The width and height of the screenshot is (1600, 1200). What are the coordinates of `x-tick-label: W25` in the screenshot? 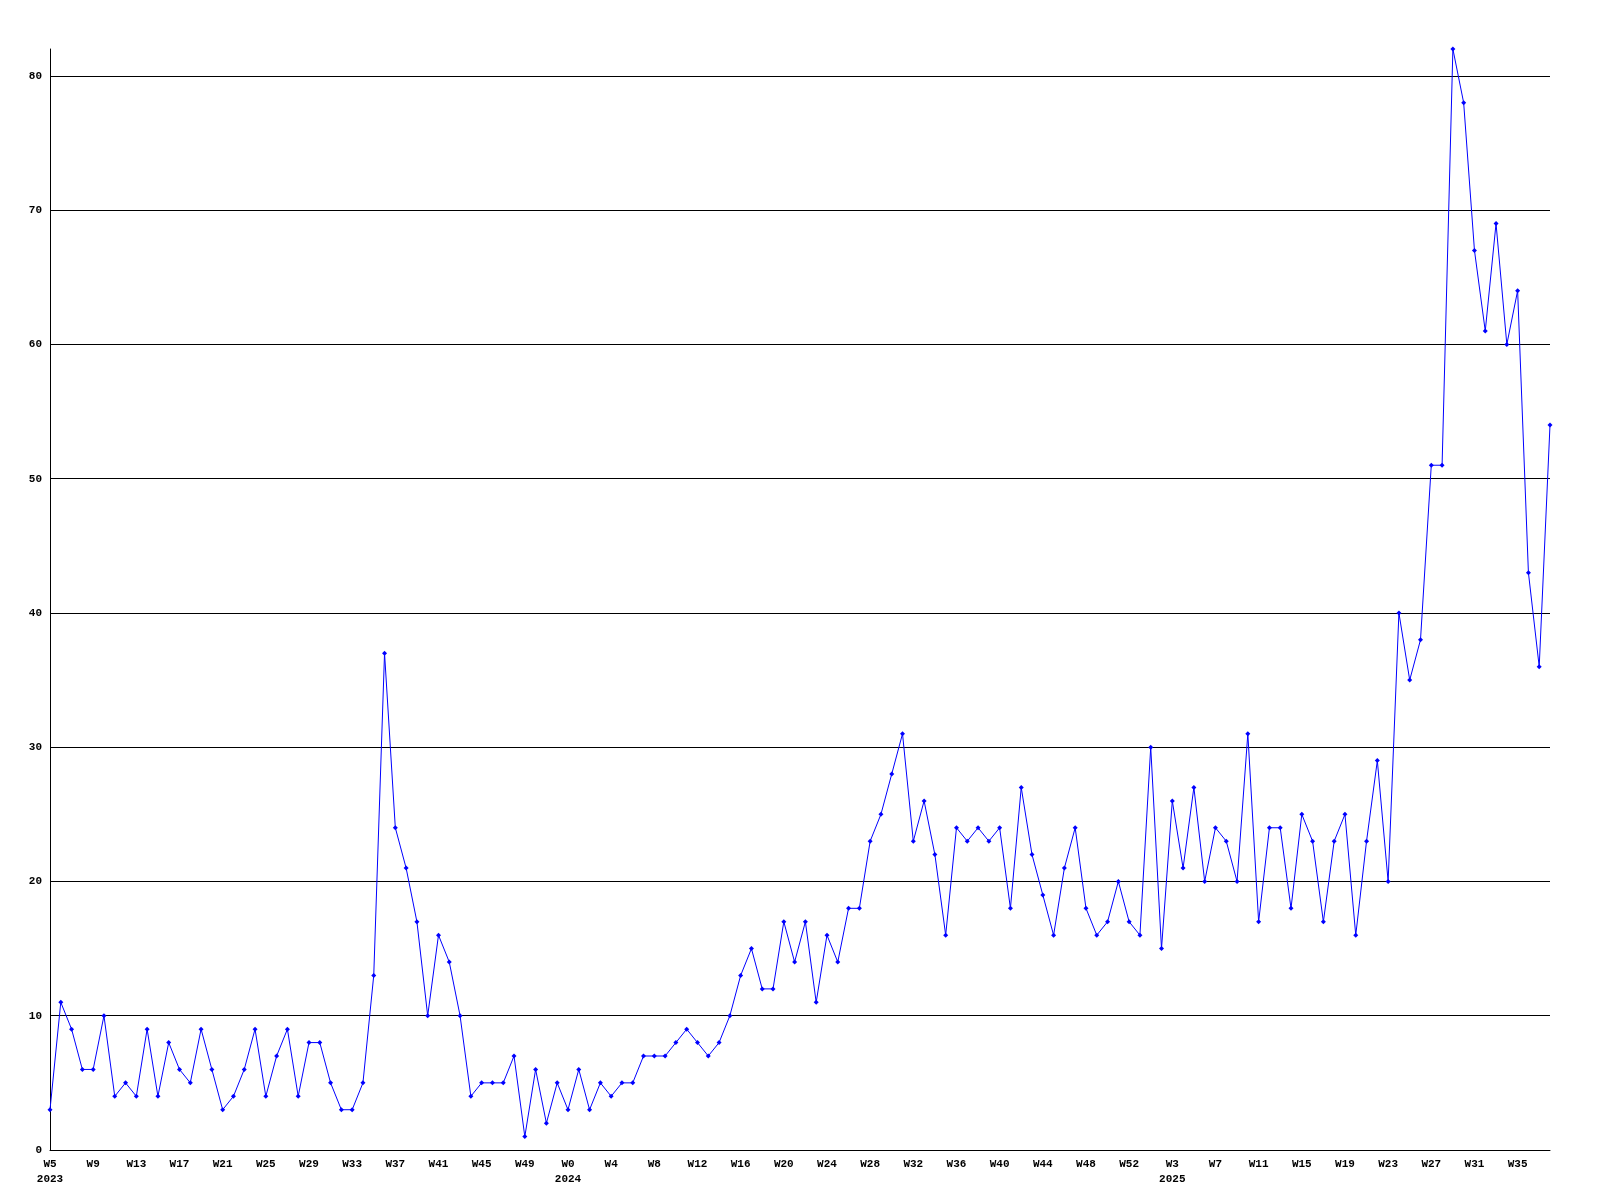 It's located at (266, 1163).